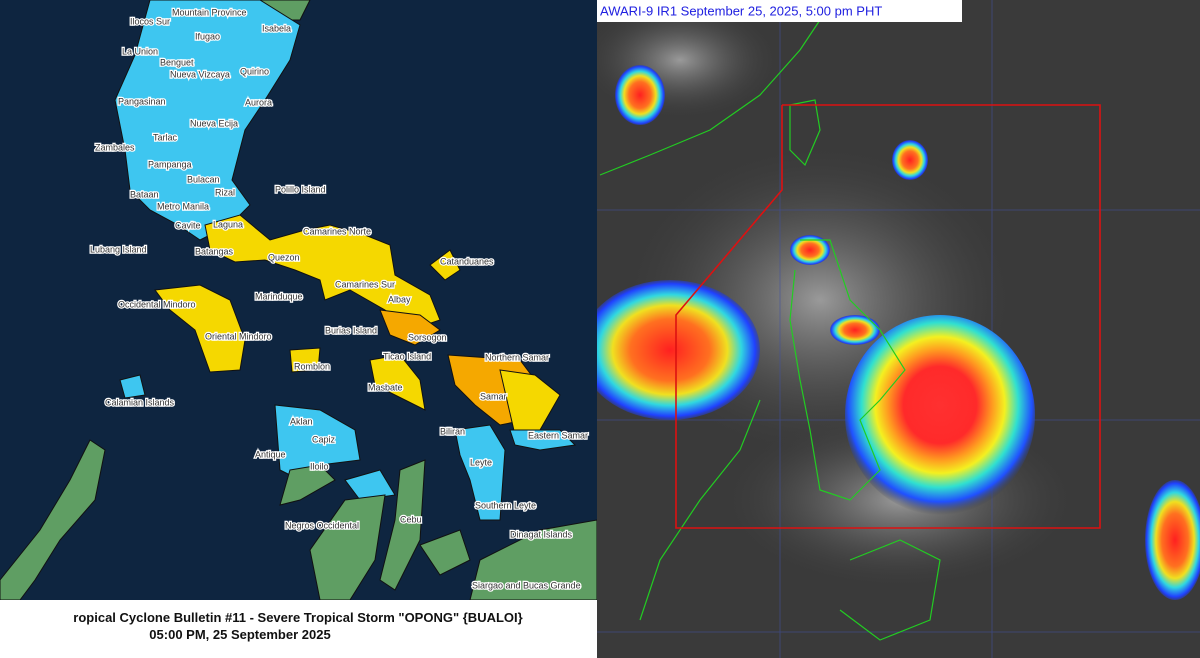  What do you see at coordinates (385, 387) in the screenshot?
I see `province-label: Masbate` at bounding box center [385, 387].